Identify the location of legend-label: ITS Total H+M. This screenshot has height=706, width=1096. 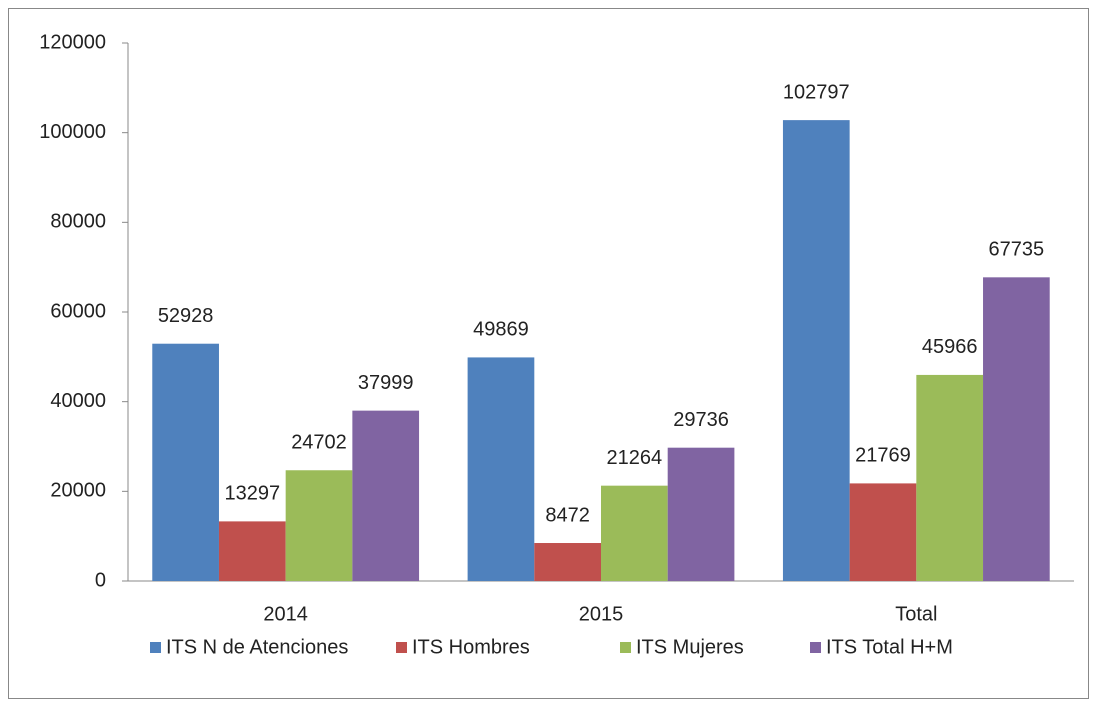
(889, 647).